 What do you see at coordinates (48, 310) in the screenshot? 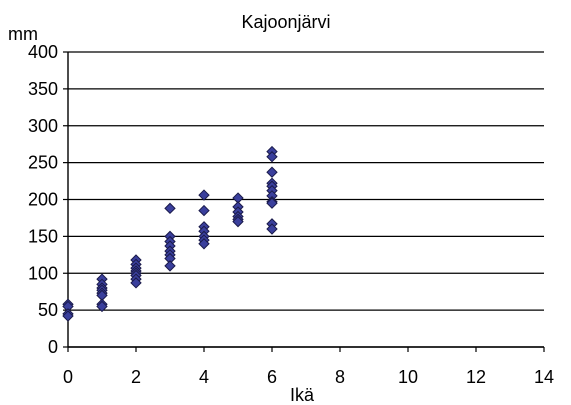
I see `y-tick-label-50: 50` at bounding box center [48, 310].